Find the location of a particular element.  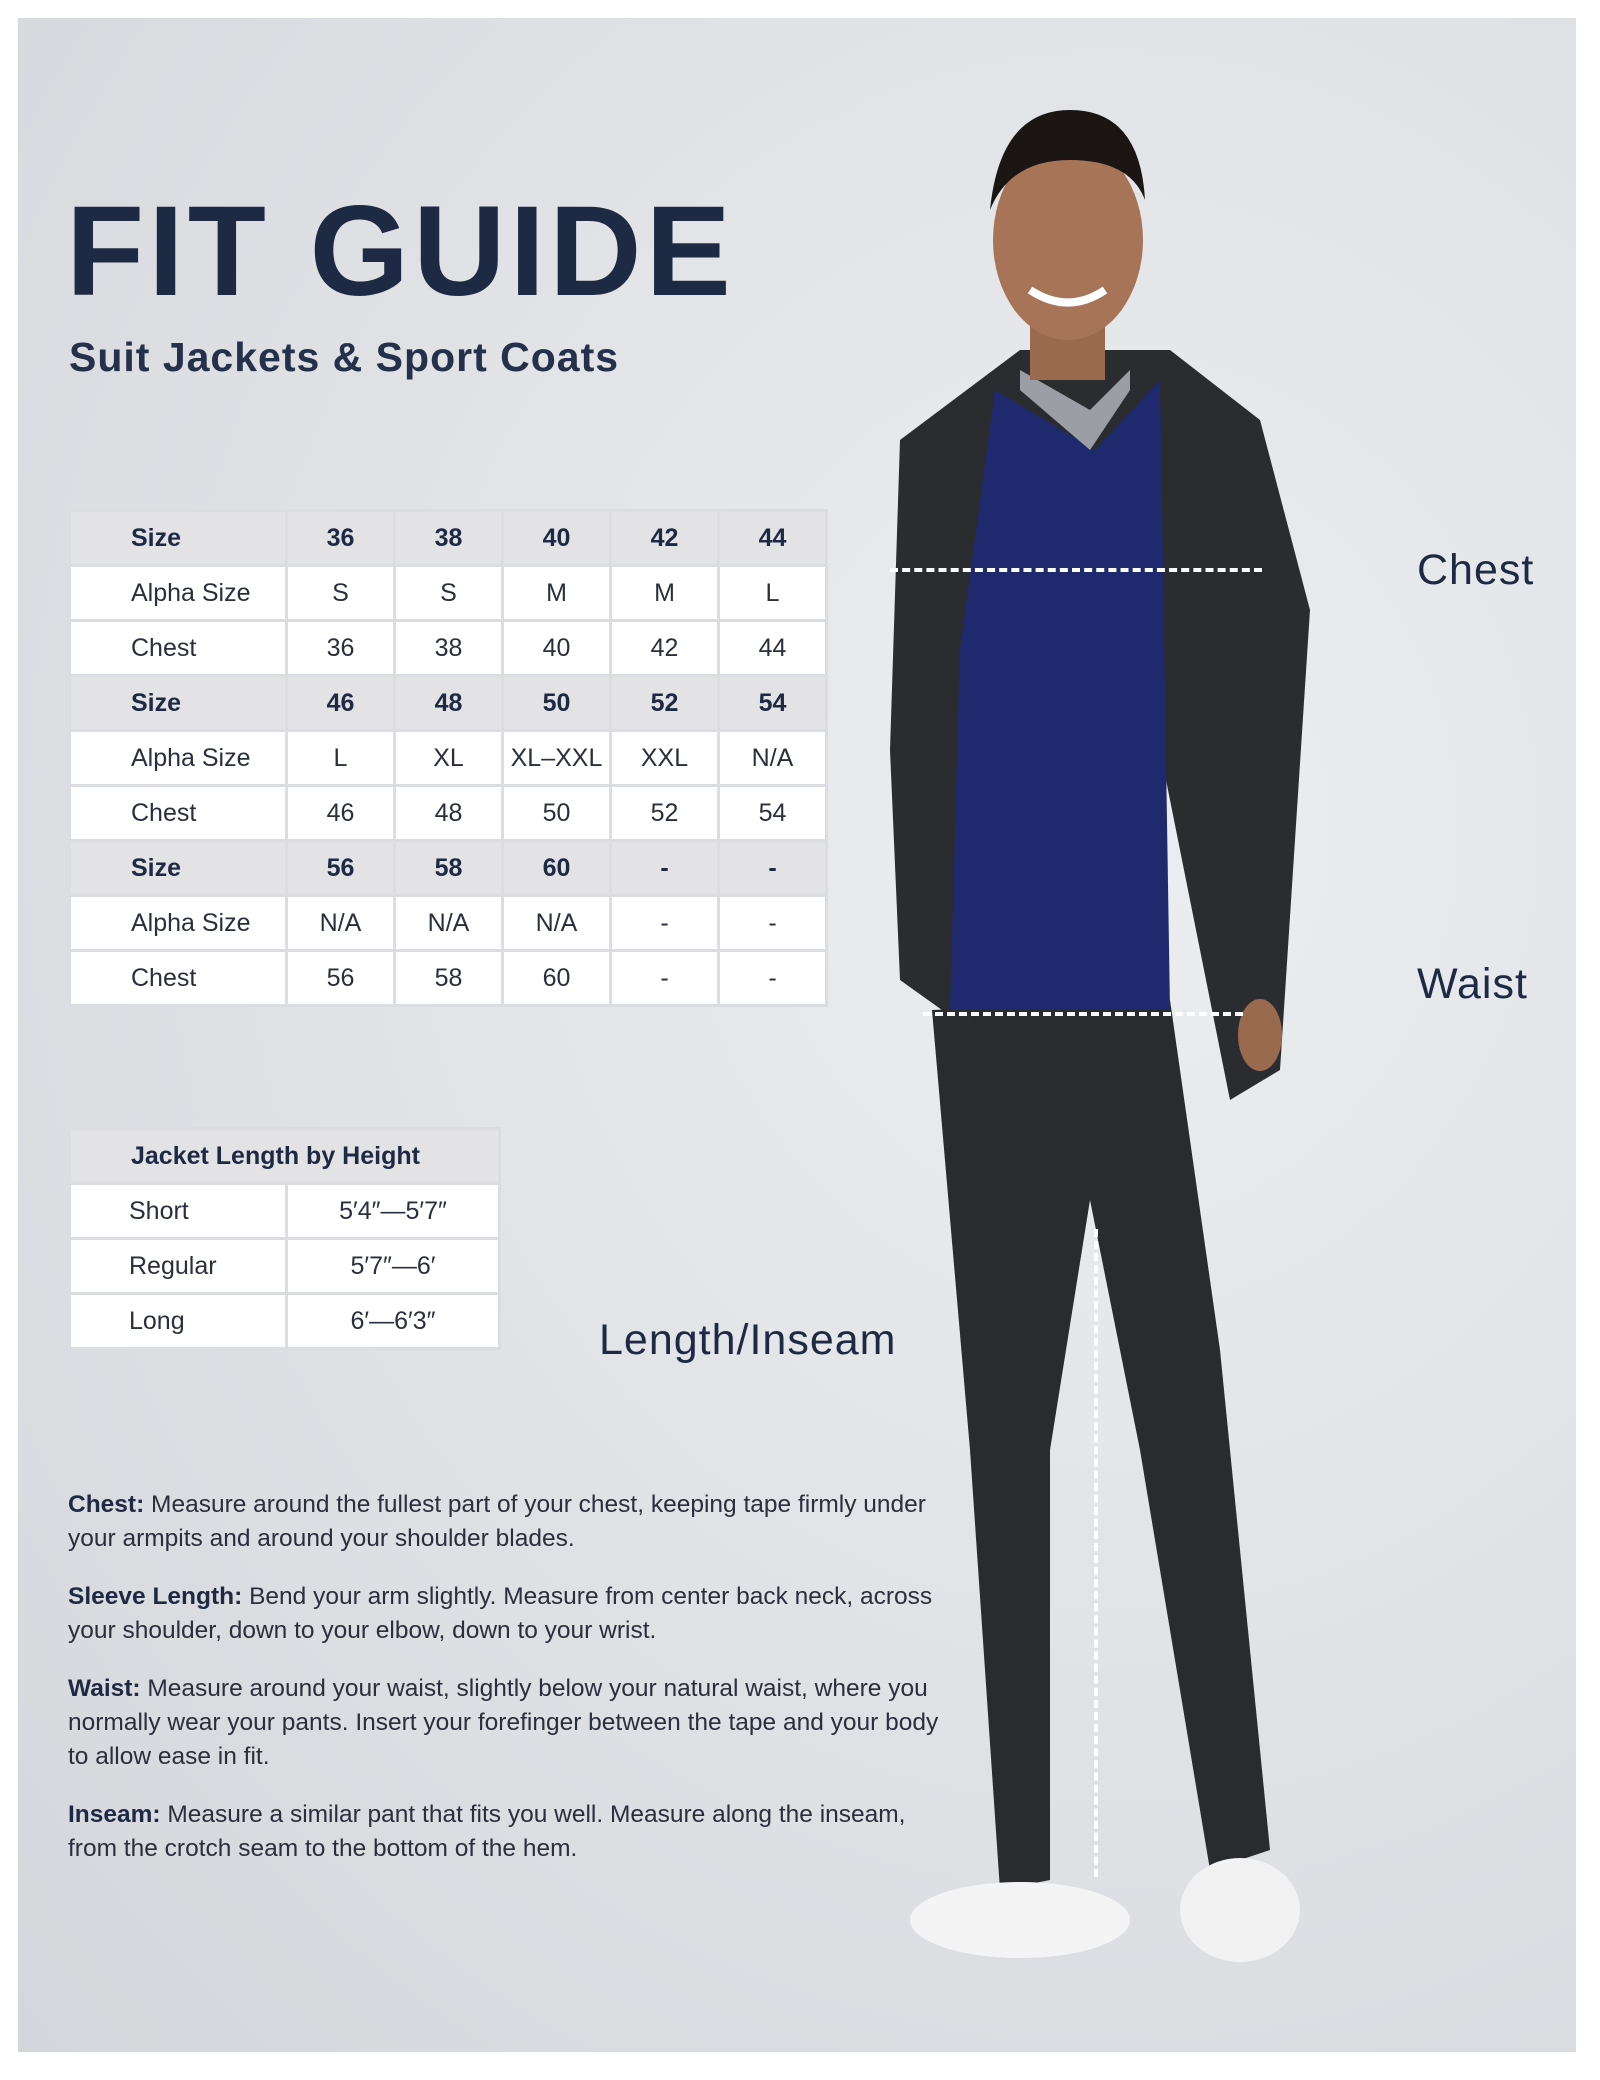

chest-cell: 36 is located at coordinates (340, 648).